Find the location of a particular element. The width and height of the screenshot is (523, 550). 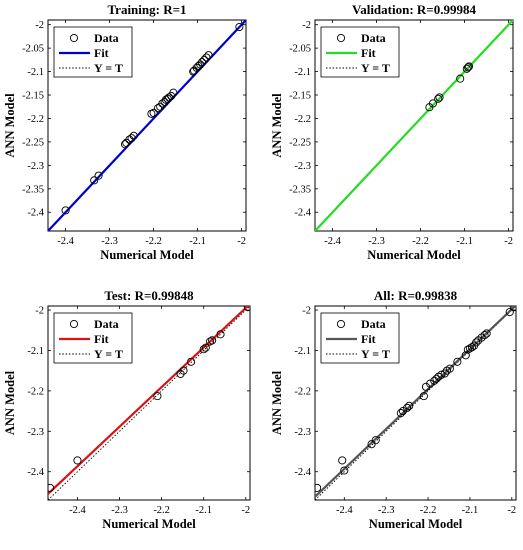

y-tick-label: -2.1 is located at coordinates (302, 351).